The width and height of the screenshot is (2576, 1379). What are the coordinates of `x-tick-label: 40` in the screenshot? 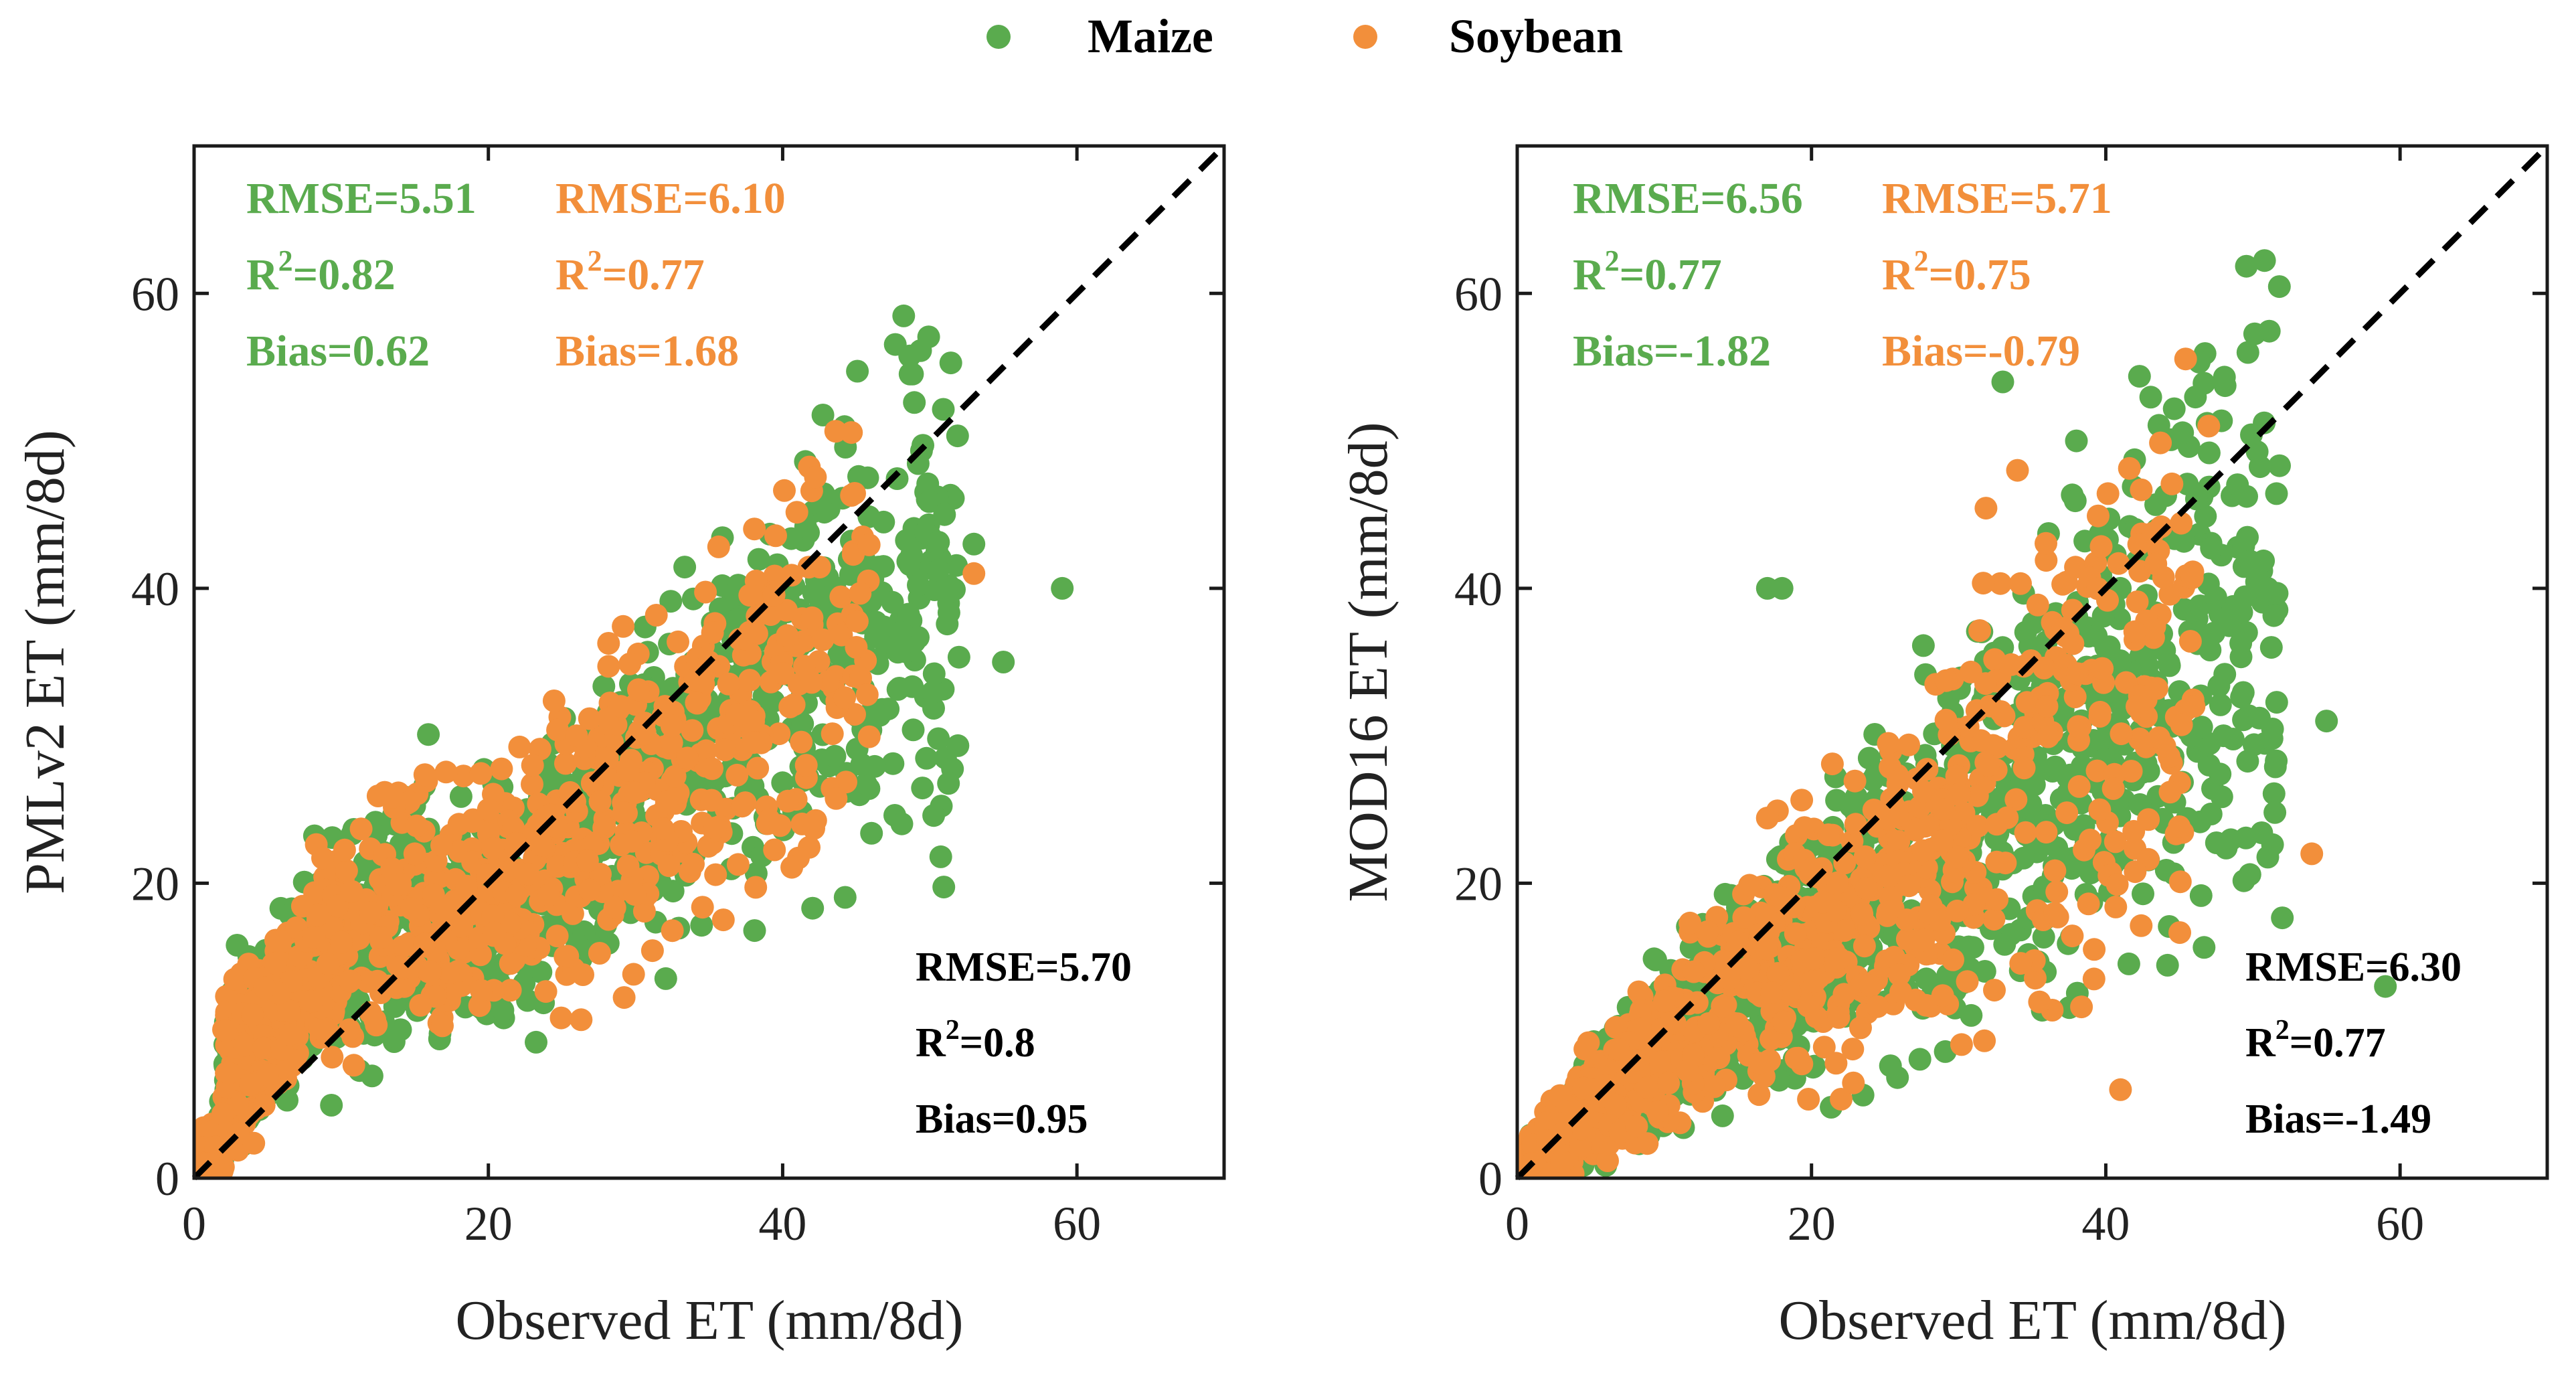 It's located at (2105, 1223).